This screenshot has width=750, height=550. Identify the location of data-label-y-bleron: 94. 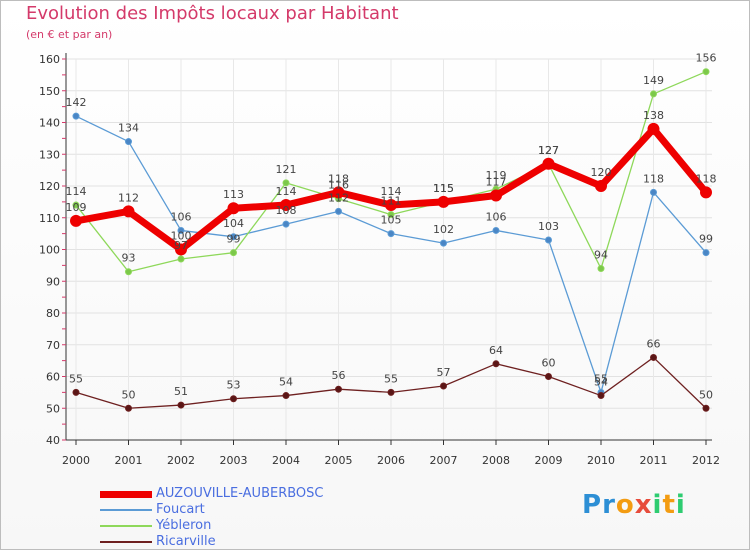
(601, 255).